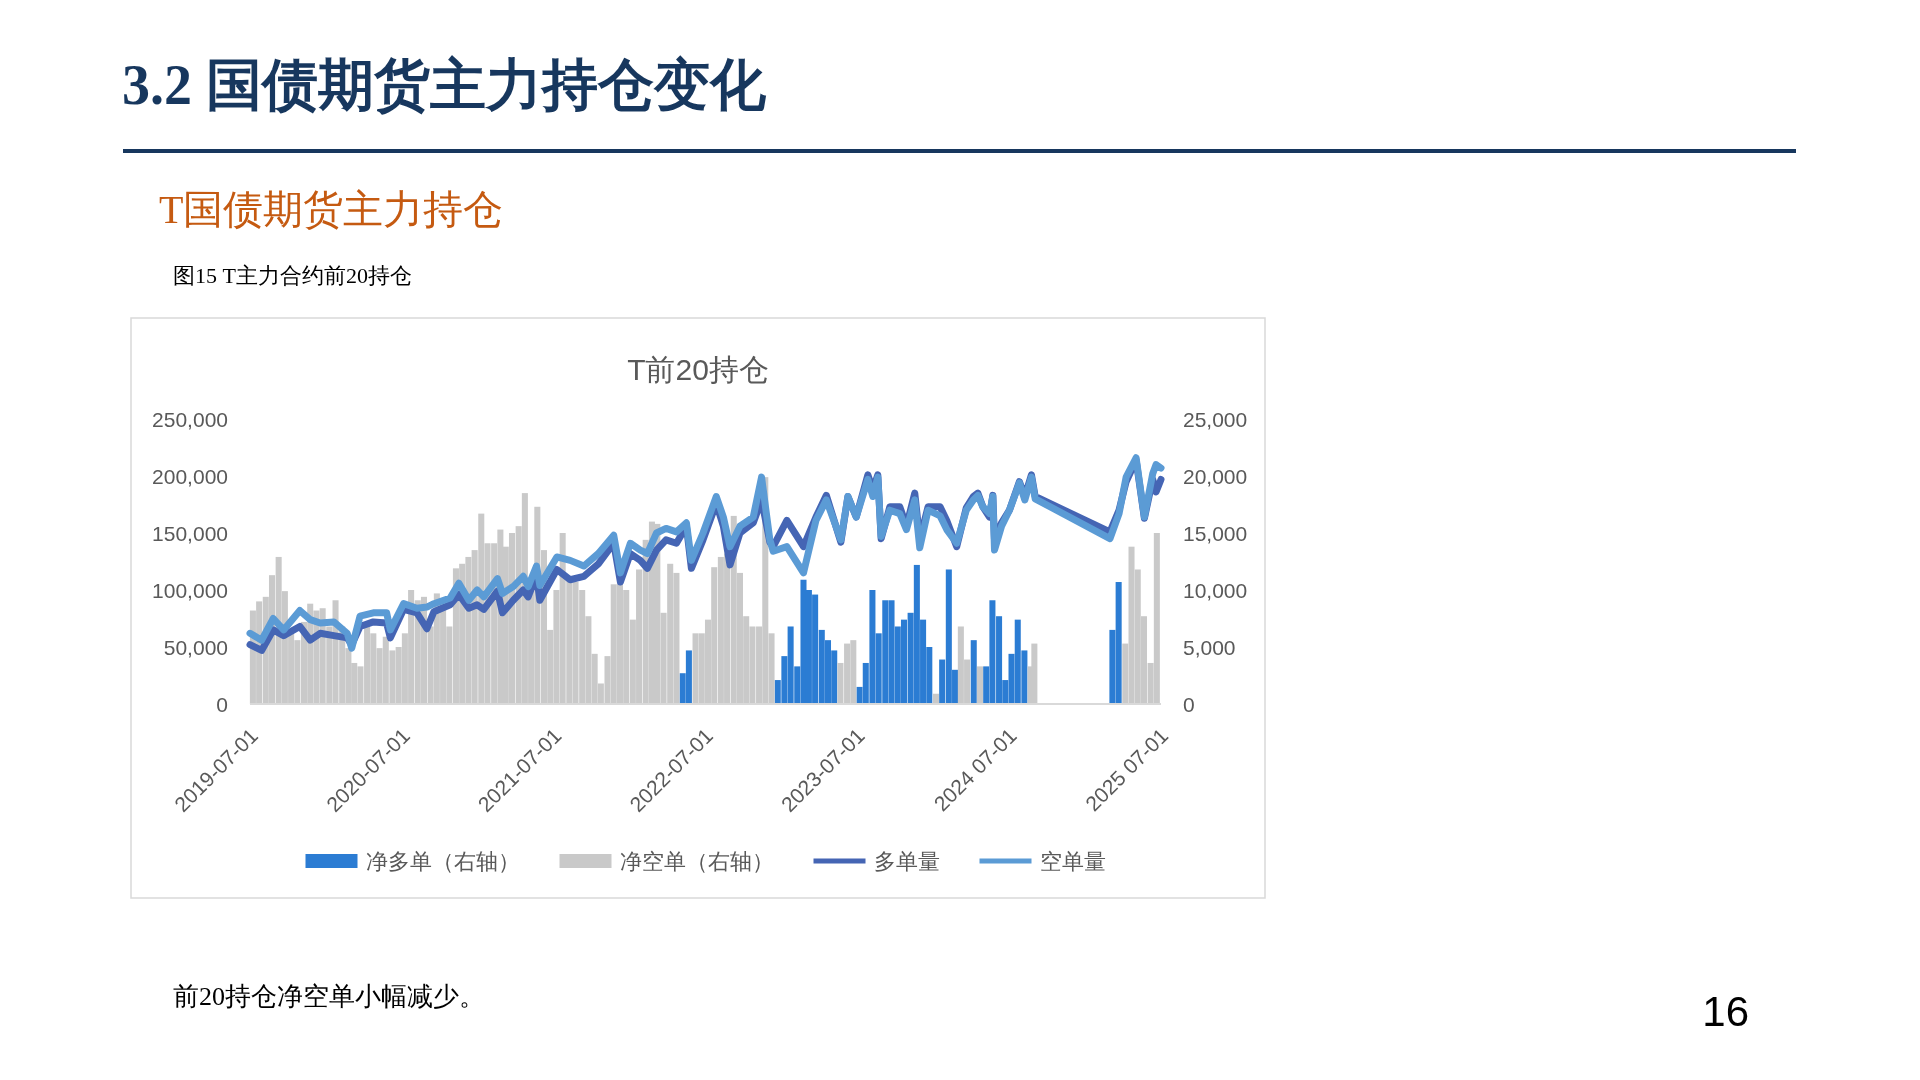 The image size is (1920, 1080). Describe the element at coordinates (1215, 590) in the screenshot. I see `y2-tick-label: 10,000` at that location.